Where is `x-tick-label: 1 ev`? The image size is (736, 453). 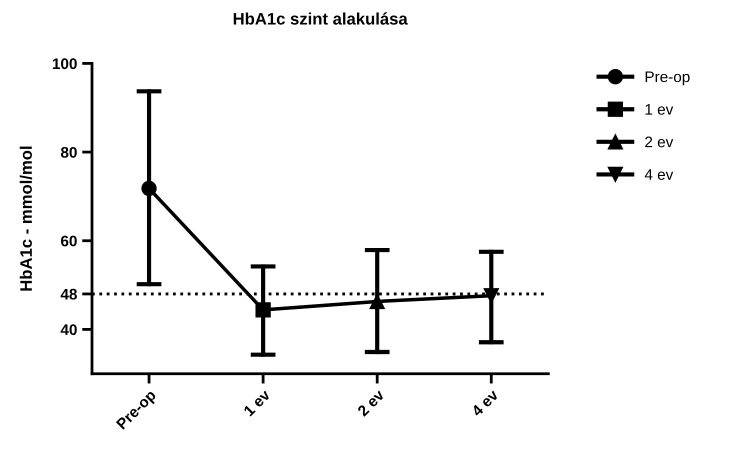
x-tick-label: 1 ev is located at coordinates (257, 402).